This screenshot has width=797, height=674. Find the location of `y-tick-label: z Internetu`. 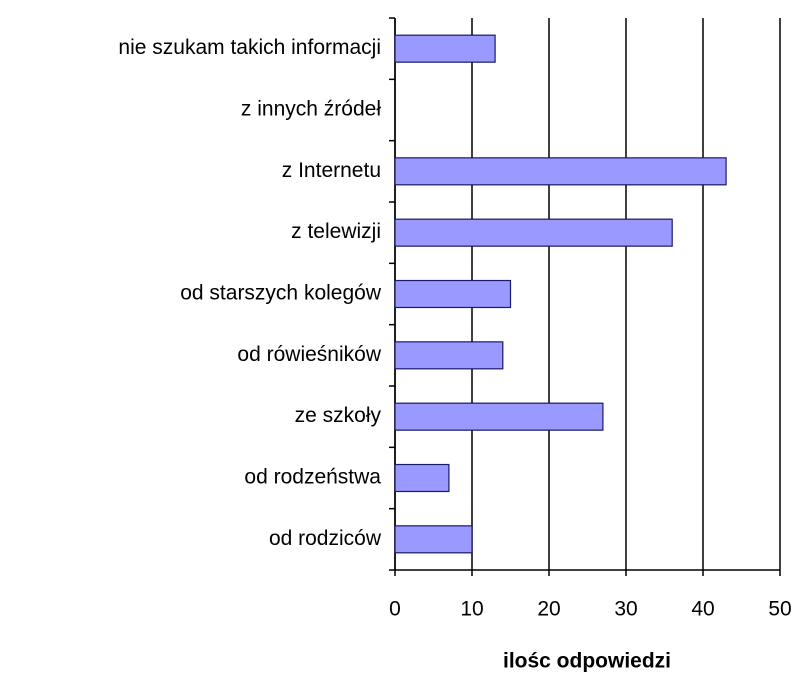

y-tick-label: z Internetu is located at coordinates (331, 170).